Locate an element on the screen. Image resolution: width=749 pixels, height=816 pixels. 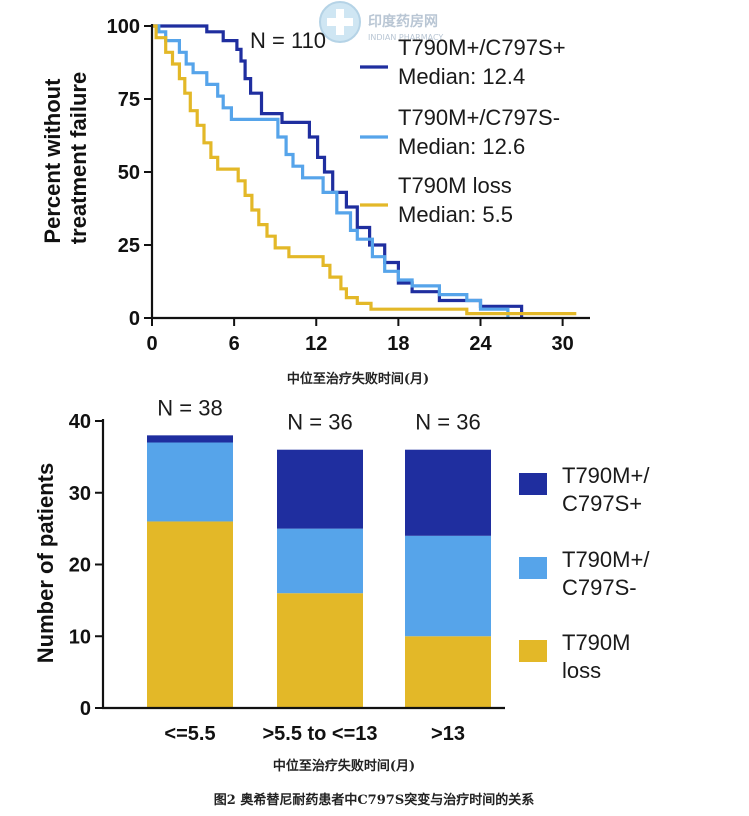
km-ytick-label: 25 is located at coordinates (129, 246).